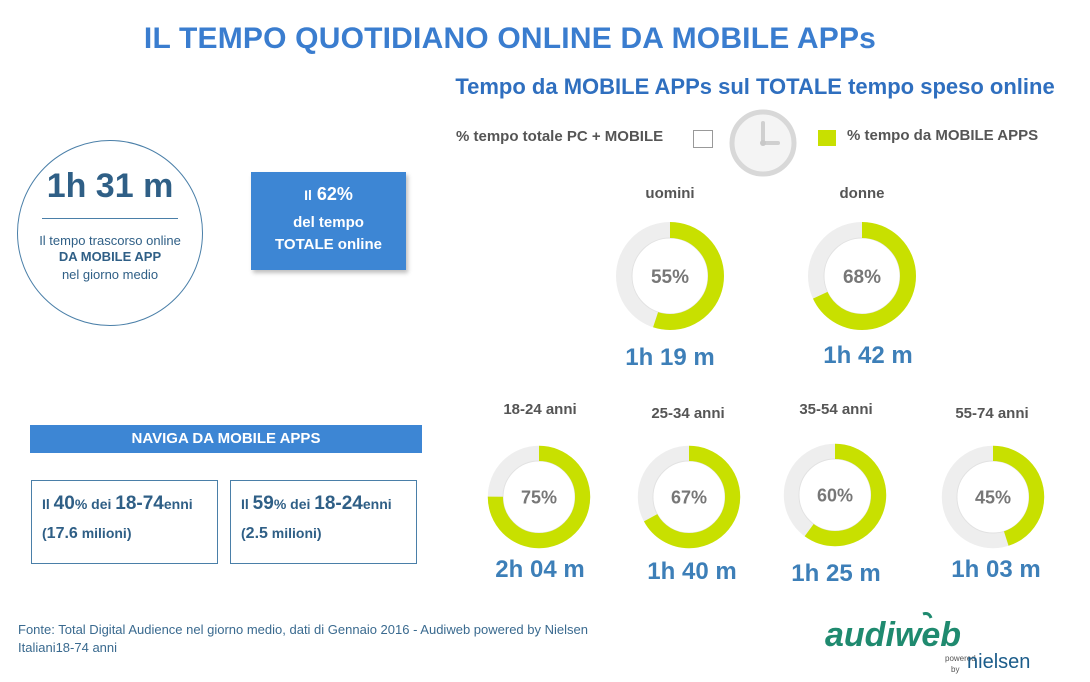  What do you see at coordinates (943, 135) in the screenshot?
I see `legend-mobile-apps-label: % tempo da MOBILE APPS` at bounding box center [943, 135].